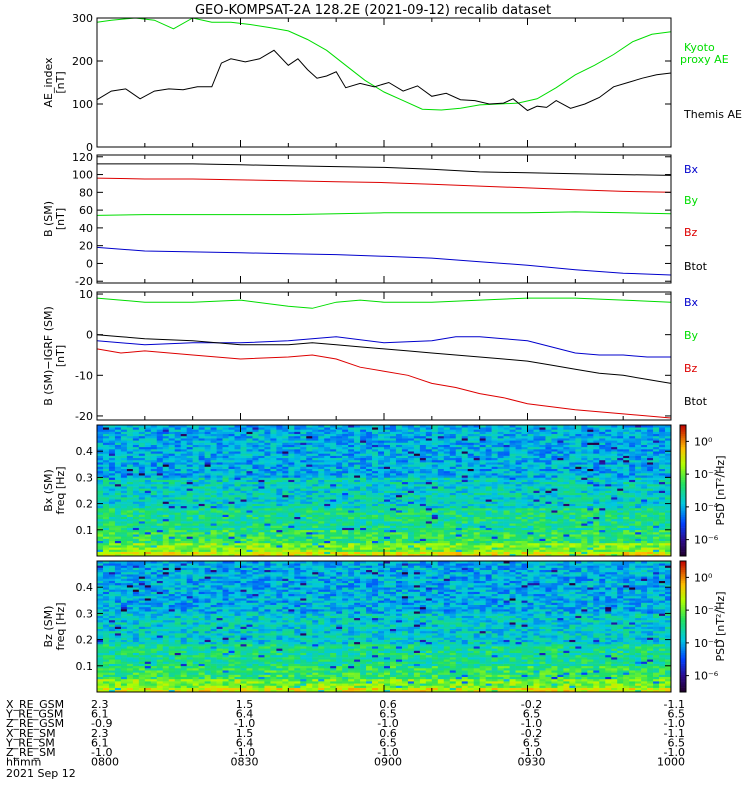 The image size is (750, 804). What do you see at coordinates (704, 59) in the screenshot?
I see `legend-kyoto-line2: proxy AE` at bounding box center [704, 59].